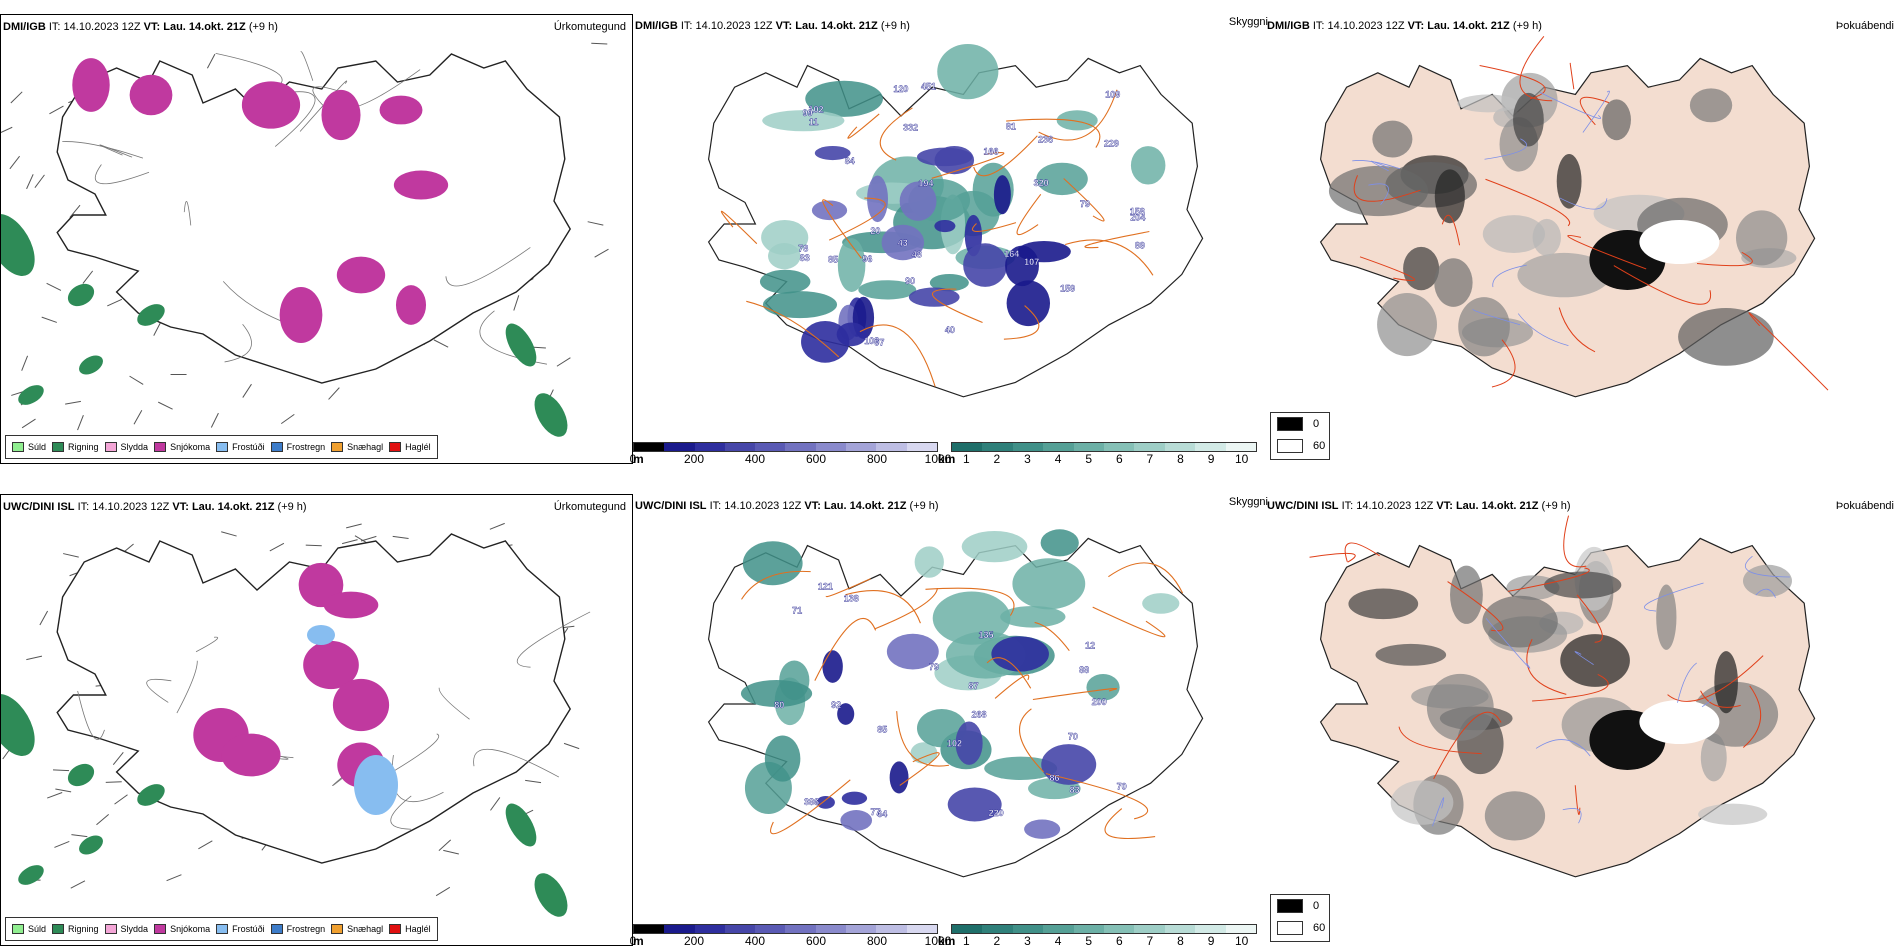 Image resolution: width=1900 pixels, height=950 pixels. What do you see at coordinates (808, 113) in the screenshot?
I see `visibility-value-label: 99` at bounding box center [808, 113].